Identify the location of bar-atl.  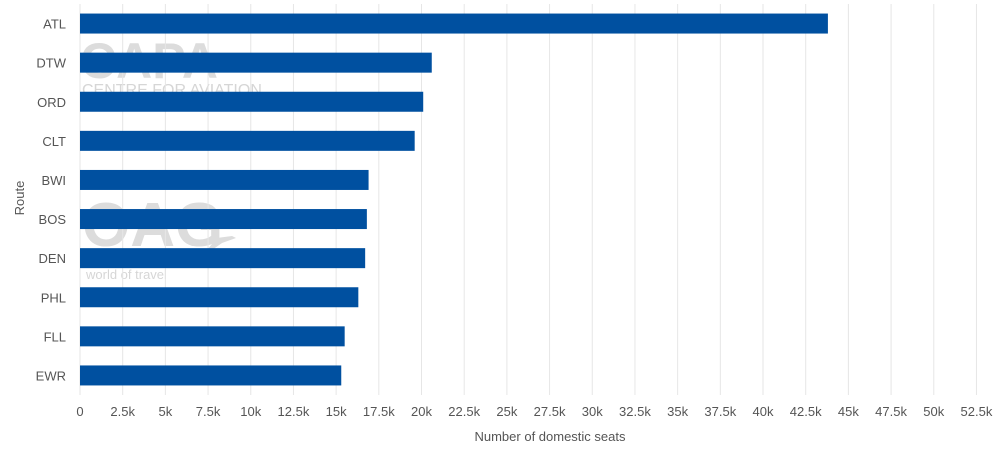
(454, 23).